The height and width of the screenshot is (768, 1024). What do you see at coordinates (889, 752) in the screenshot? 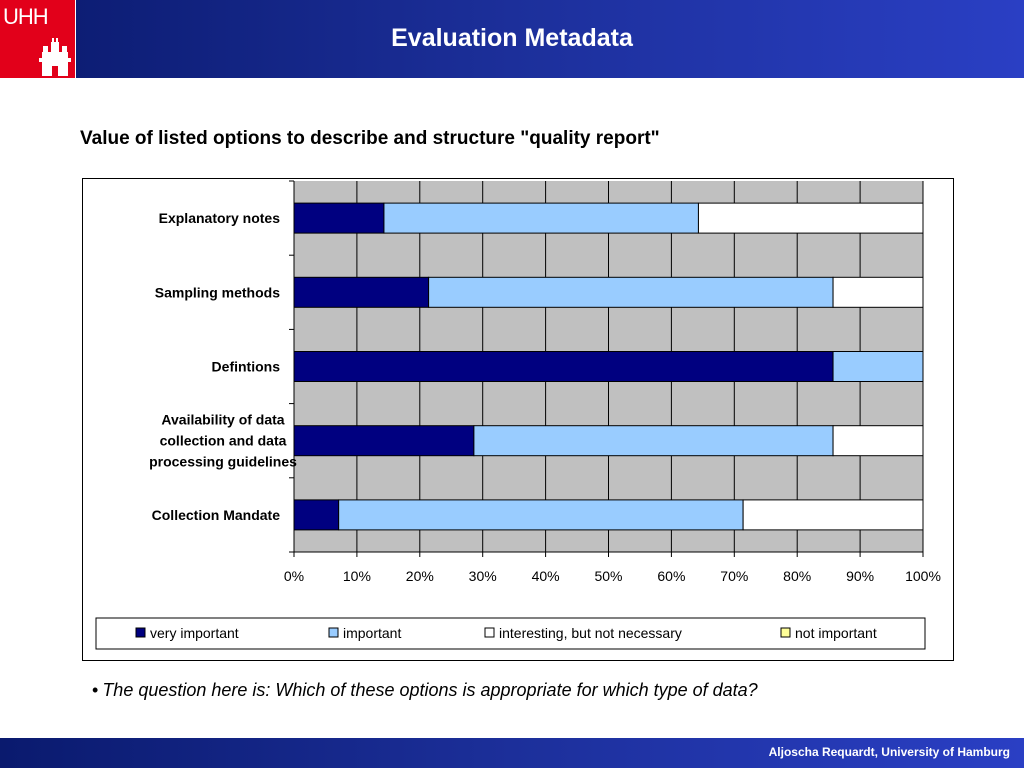
I see `footer-author: Aljoscha Requardt, University of Hamburg` at bounding box center [889, 752].